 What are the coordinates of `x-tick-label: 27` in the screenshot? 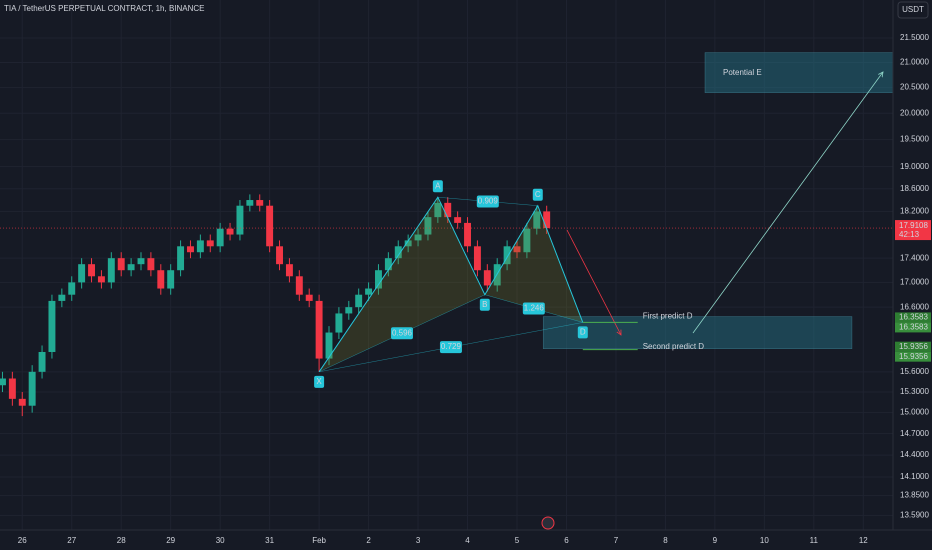 It's located at (71, 540).